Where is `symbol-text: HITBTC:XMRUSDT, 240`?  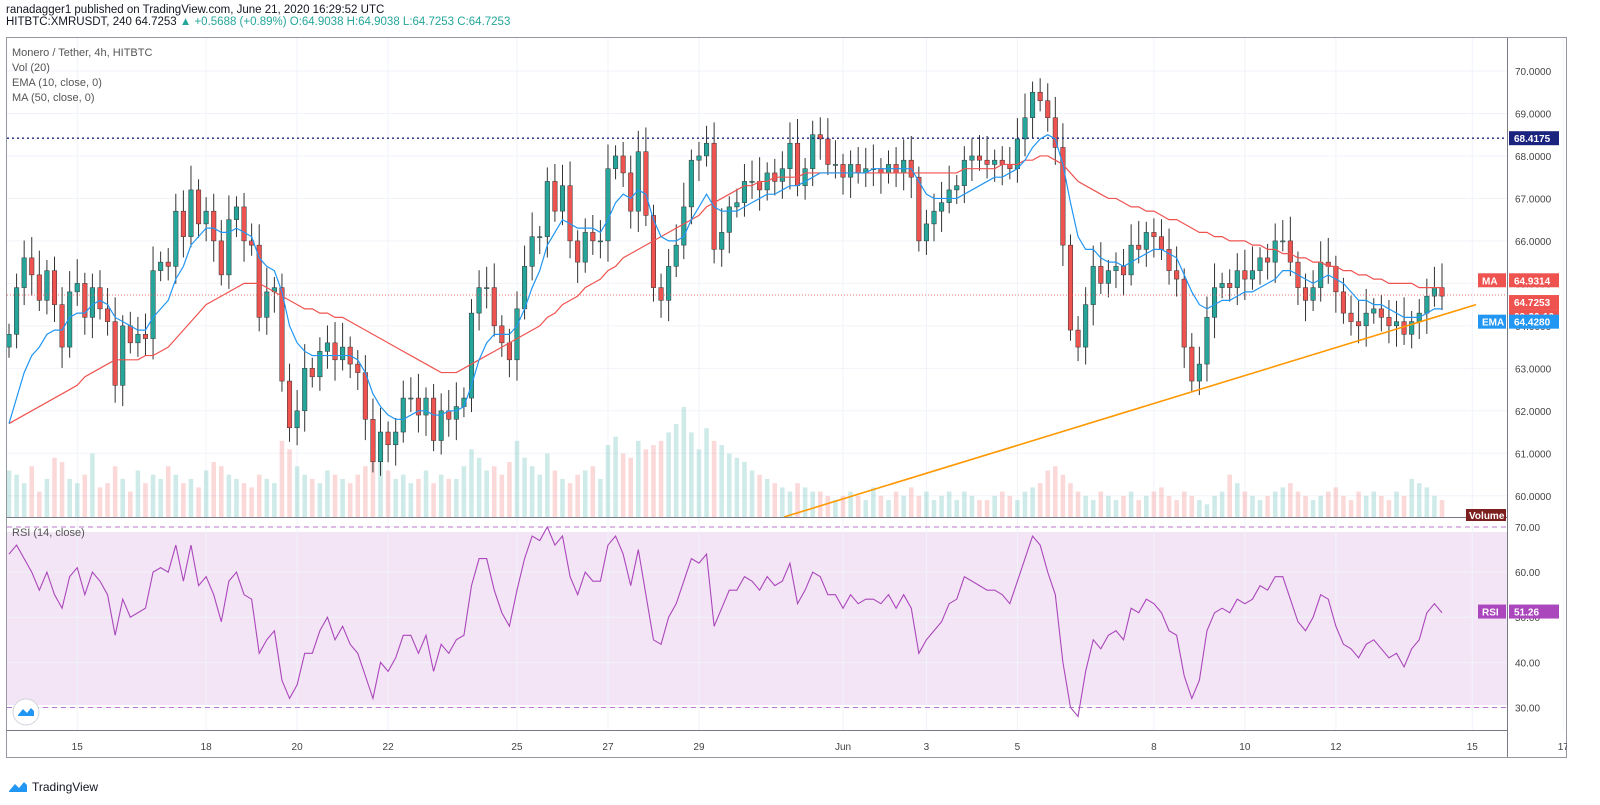
symbol-text: HITBTC:XMRUSDT, 240 is located at coordinates (69, 22).